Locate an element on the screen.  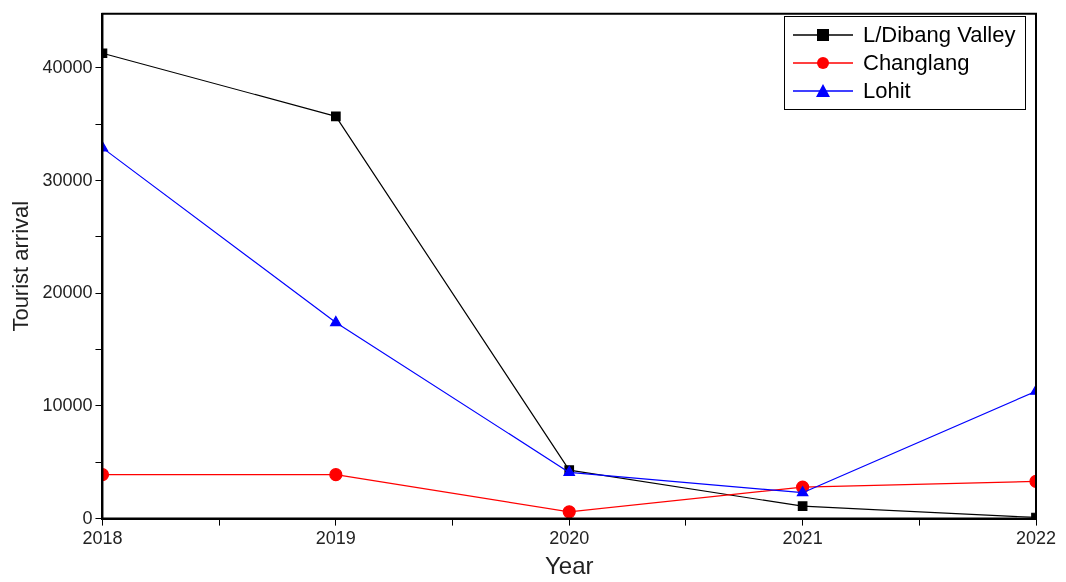
x-tick-label: 2022 is located at coordinates (1036, 538).